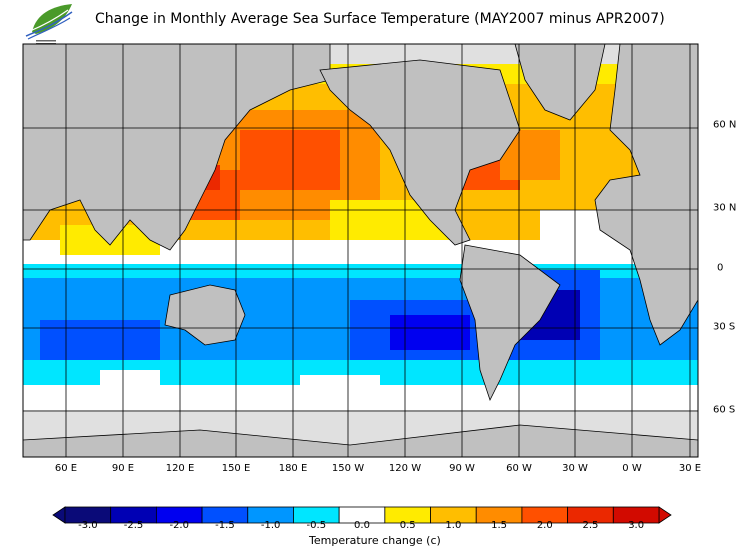  What do you see at coordinates (270, 525) in the screenshot?
I see `colorbar-tick-label: -1.0` at bounding box center [270, 525].